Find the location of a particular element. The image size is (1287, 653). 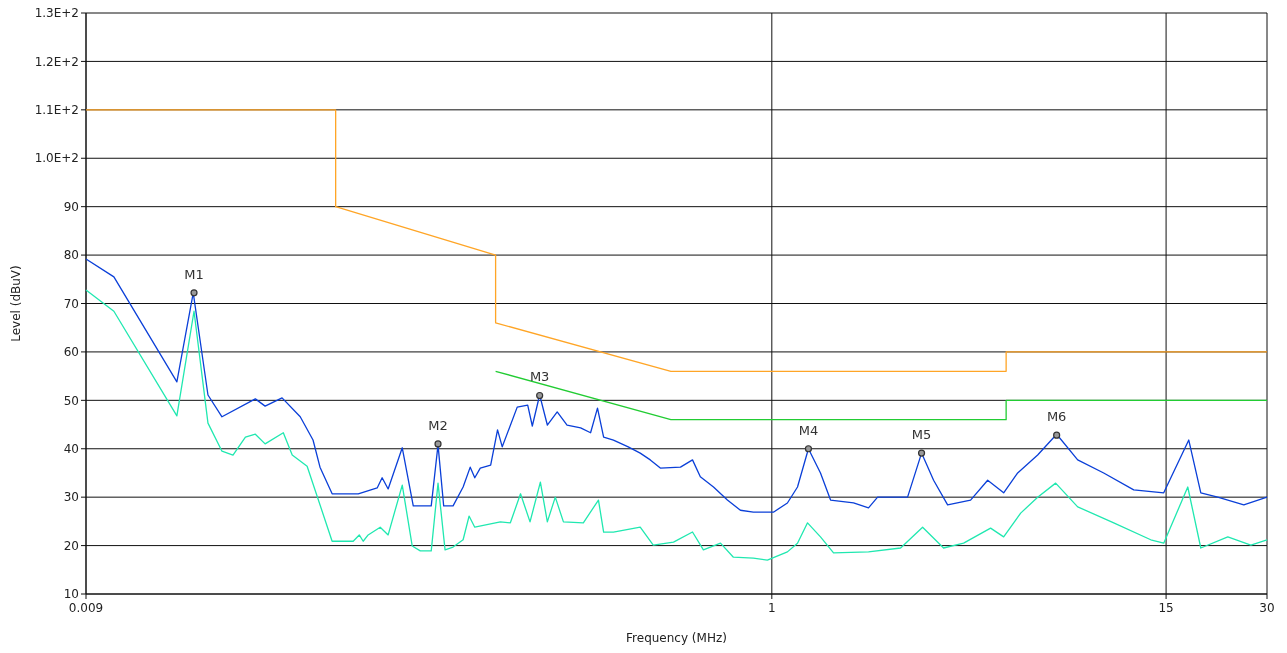

x-tick-label: 0.009 is located at coordinates (86, 608).